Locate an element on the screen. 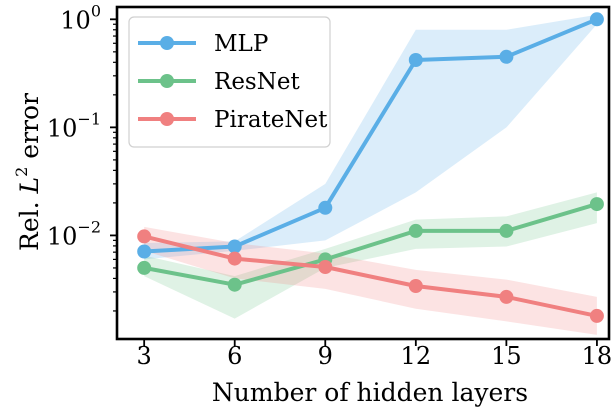 Image resolution: width=611 pixels, height=408 pixels. x-tick-label: 9 is located at coordinates (325, 356).